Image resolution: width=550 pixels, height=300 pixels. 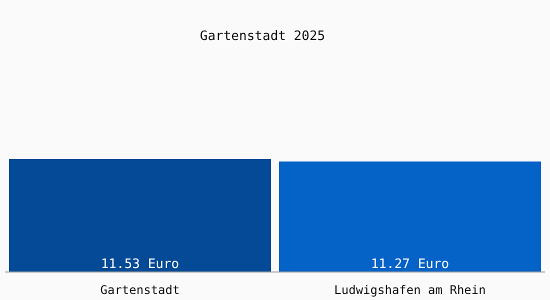 I want to click on chart-title: Gartenstadt 2025, so click(x=262, y=36).